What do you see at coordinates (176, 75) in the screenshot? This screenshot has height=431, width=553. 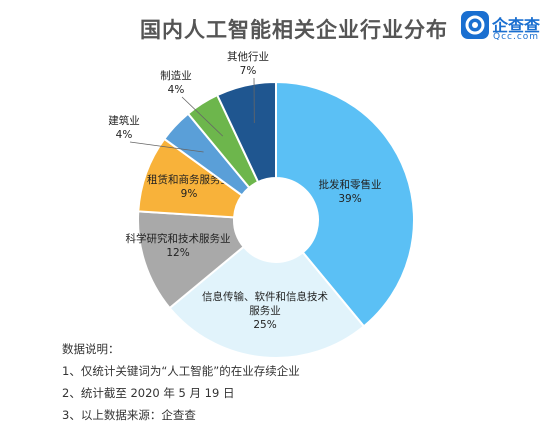 I see `slice-label: 制造业` at bounding box center [176, 75].